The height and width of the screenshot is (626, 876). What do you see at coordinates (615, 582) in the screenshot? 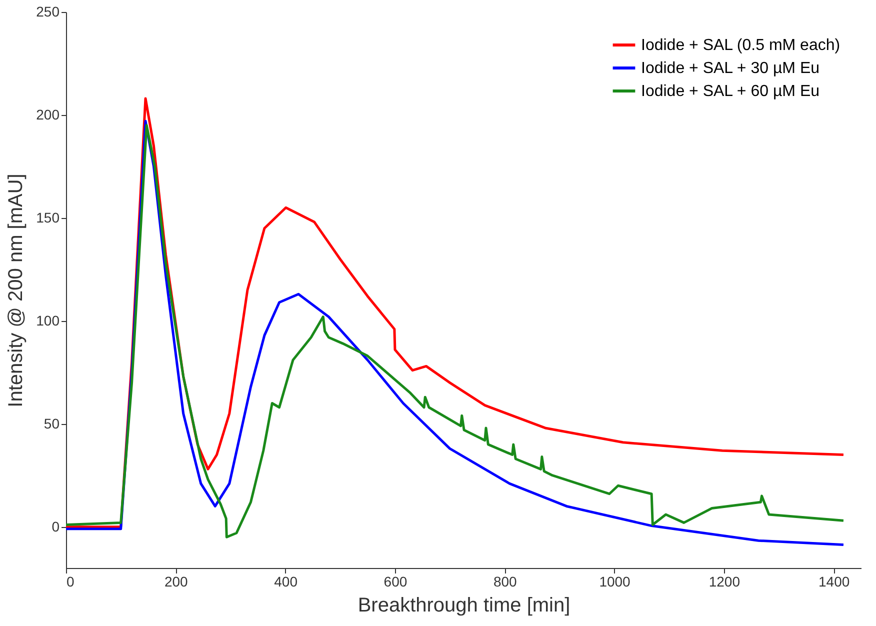
I see `x-tick-label: 1000` at bounding box center [615, 582].